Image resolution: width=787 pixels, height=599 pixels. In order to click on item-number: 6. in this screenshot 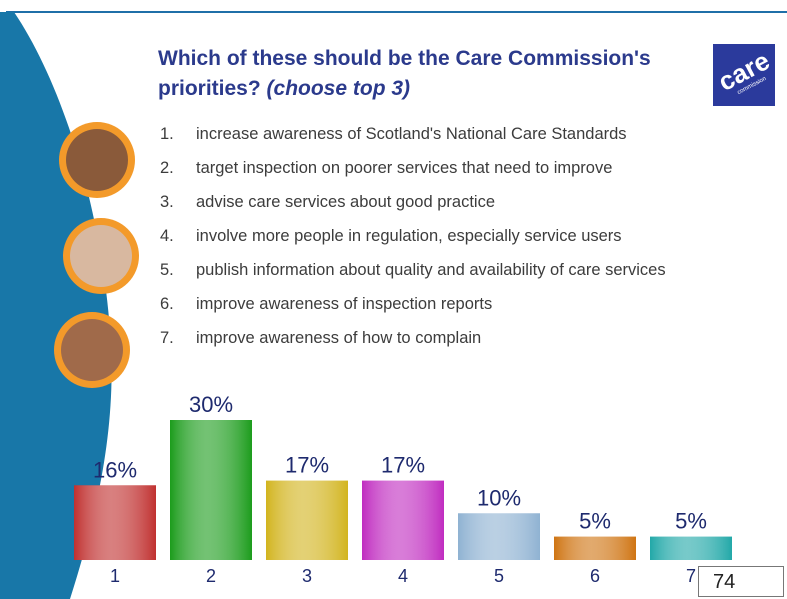, I will do `click(167, 304)`.